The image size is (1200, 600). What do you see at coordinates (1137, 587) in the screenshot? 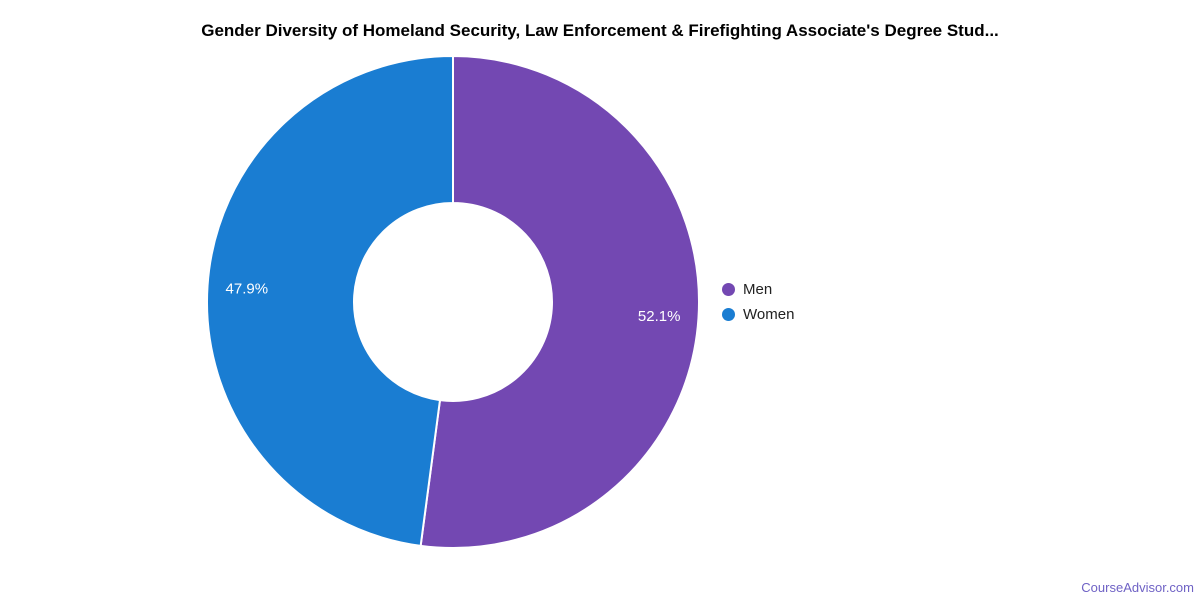
I see `watermark-link: CourseAdvisor.com` at bounding box center [1137, 587].